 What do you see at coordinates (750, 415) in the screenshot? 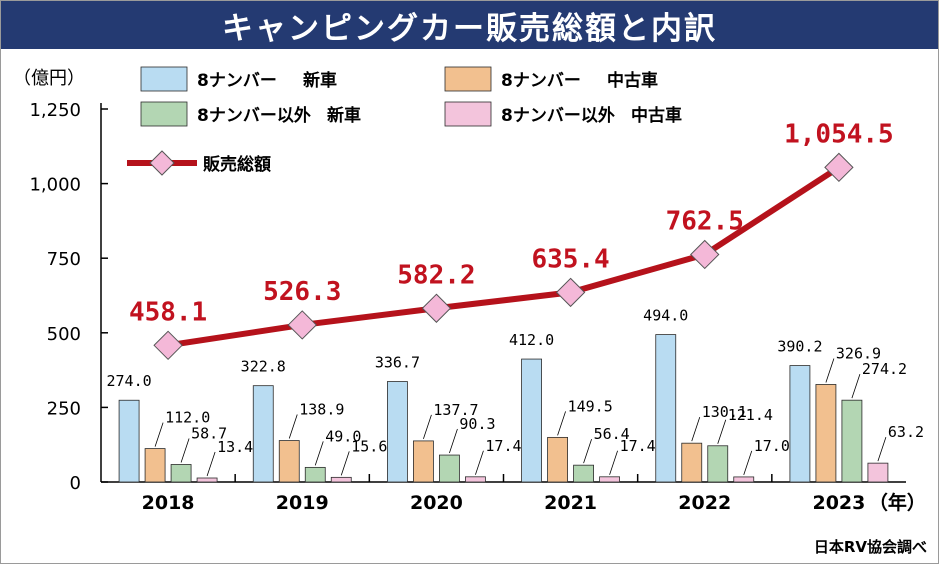
I see `bar-data-label: 121.4` at bounding box center [750, 415].